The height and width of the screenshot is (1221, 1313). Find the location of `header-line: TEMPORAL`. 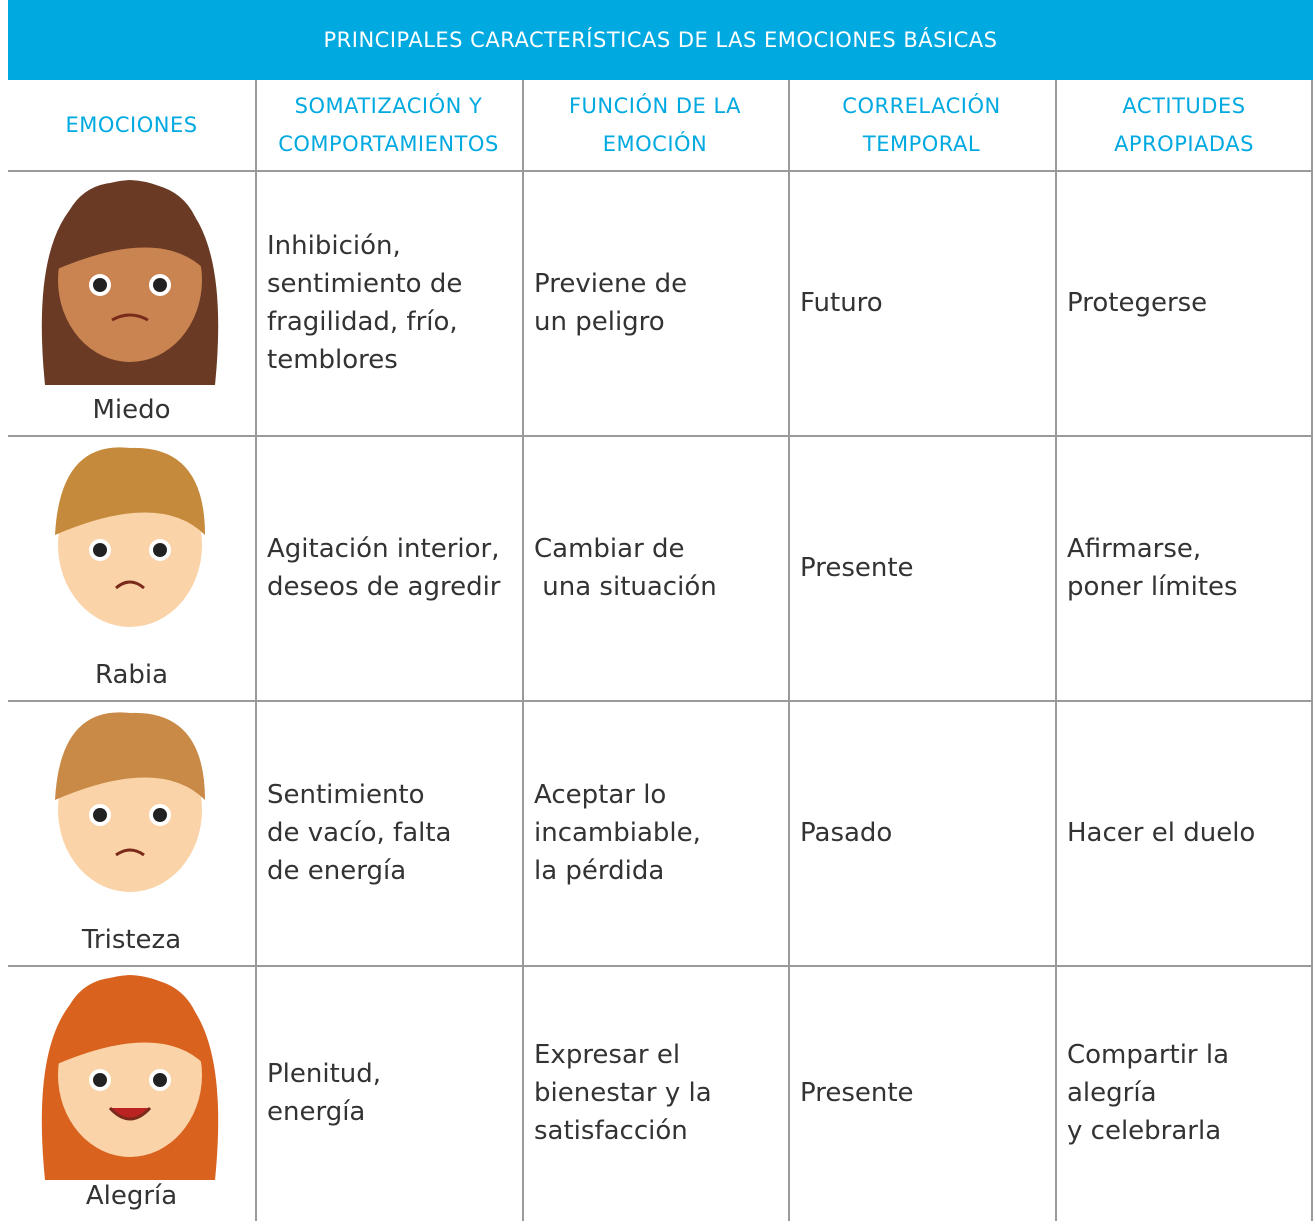

header-line: TEMPORAL is located at coordinates (921, 144).